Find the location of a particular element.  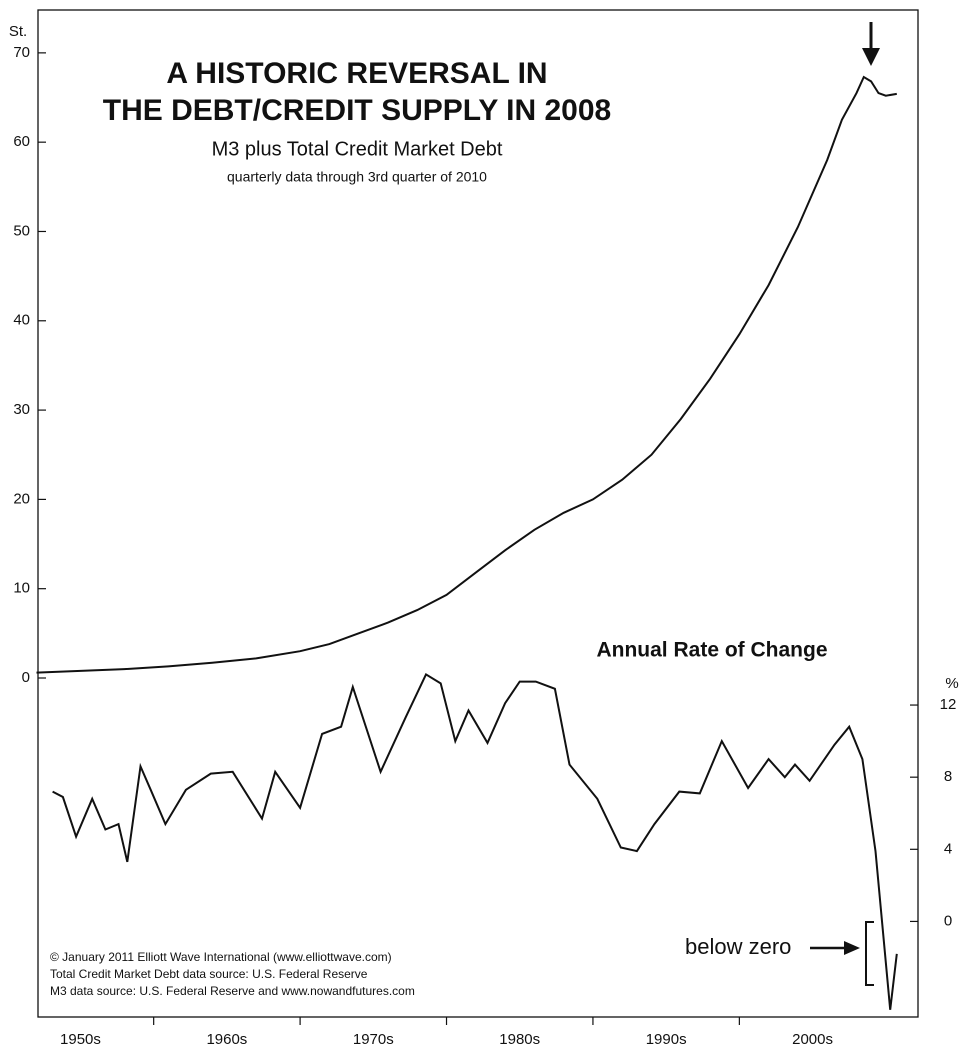

annotation: below zero is located at coordinates (738, 946).